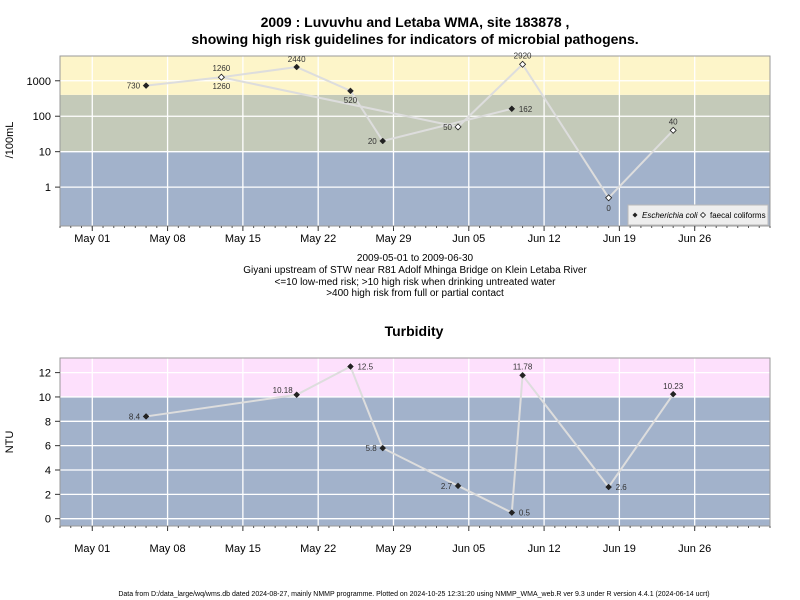  Describe the element at coordinates (673, 386) in the screenshot. I see `data-label: 10.23` at that location.